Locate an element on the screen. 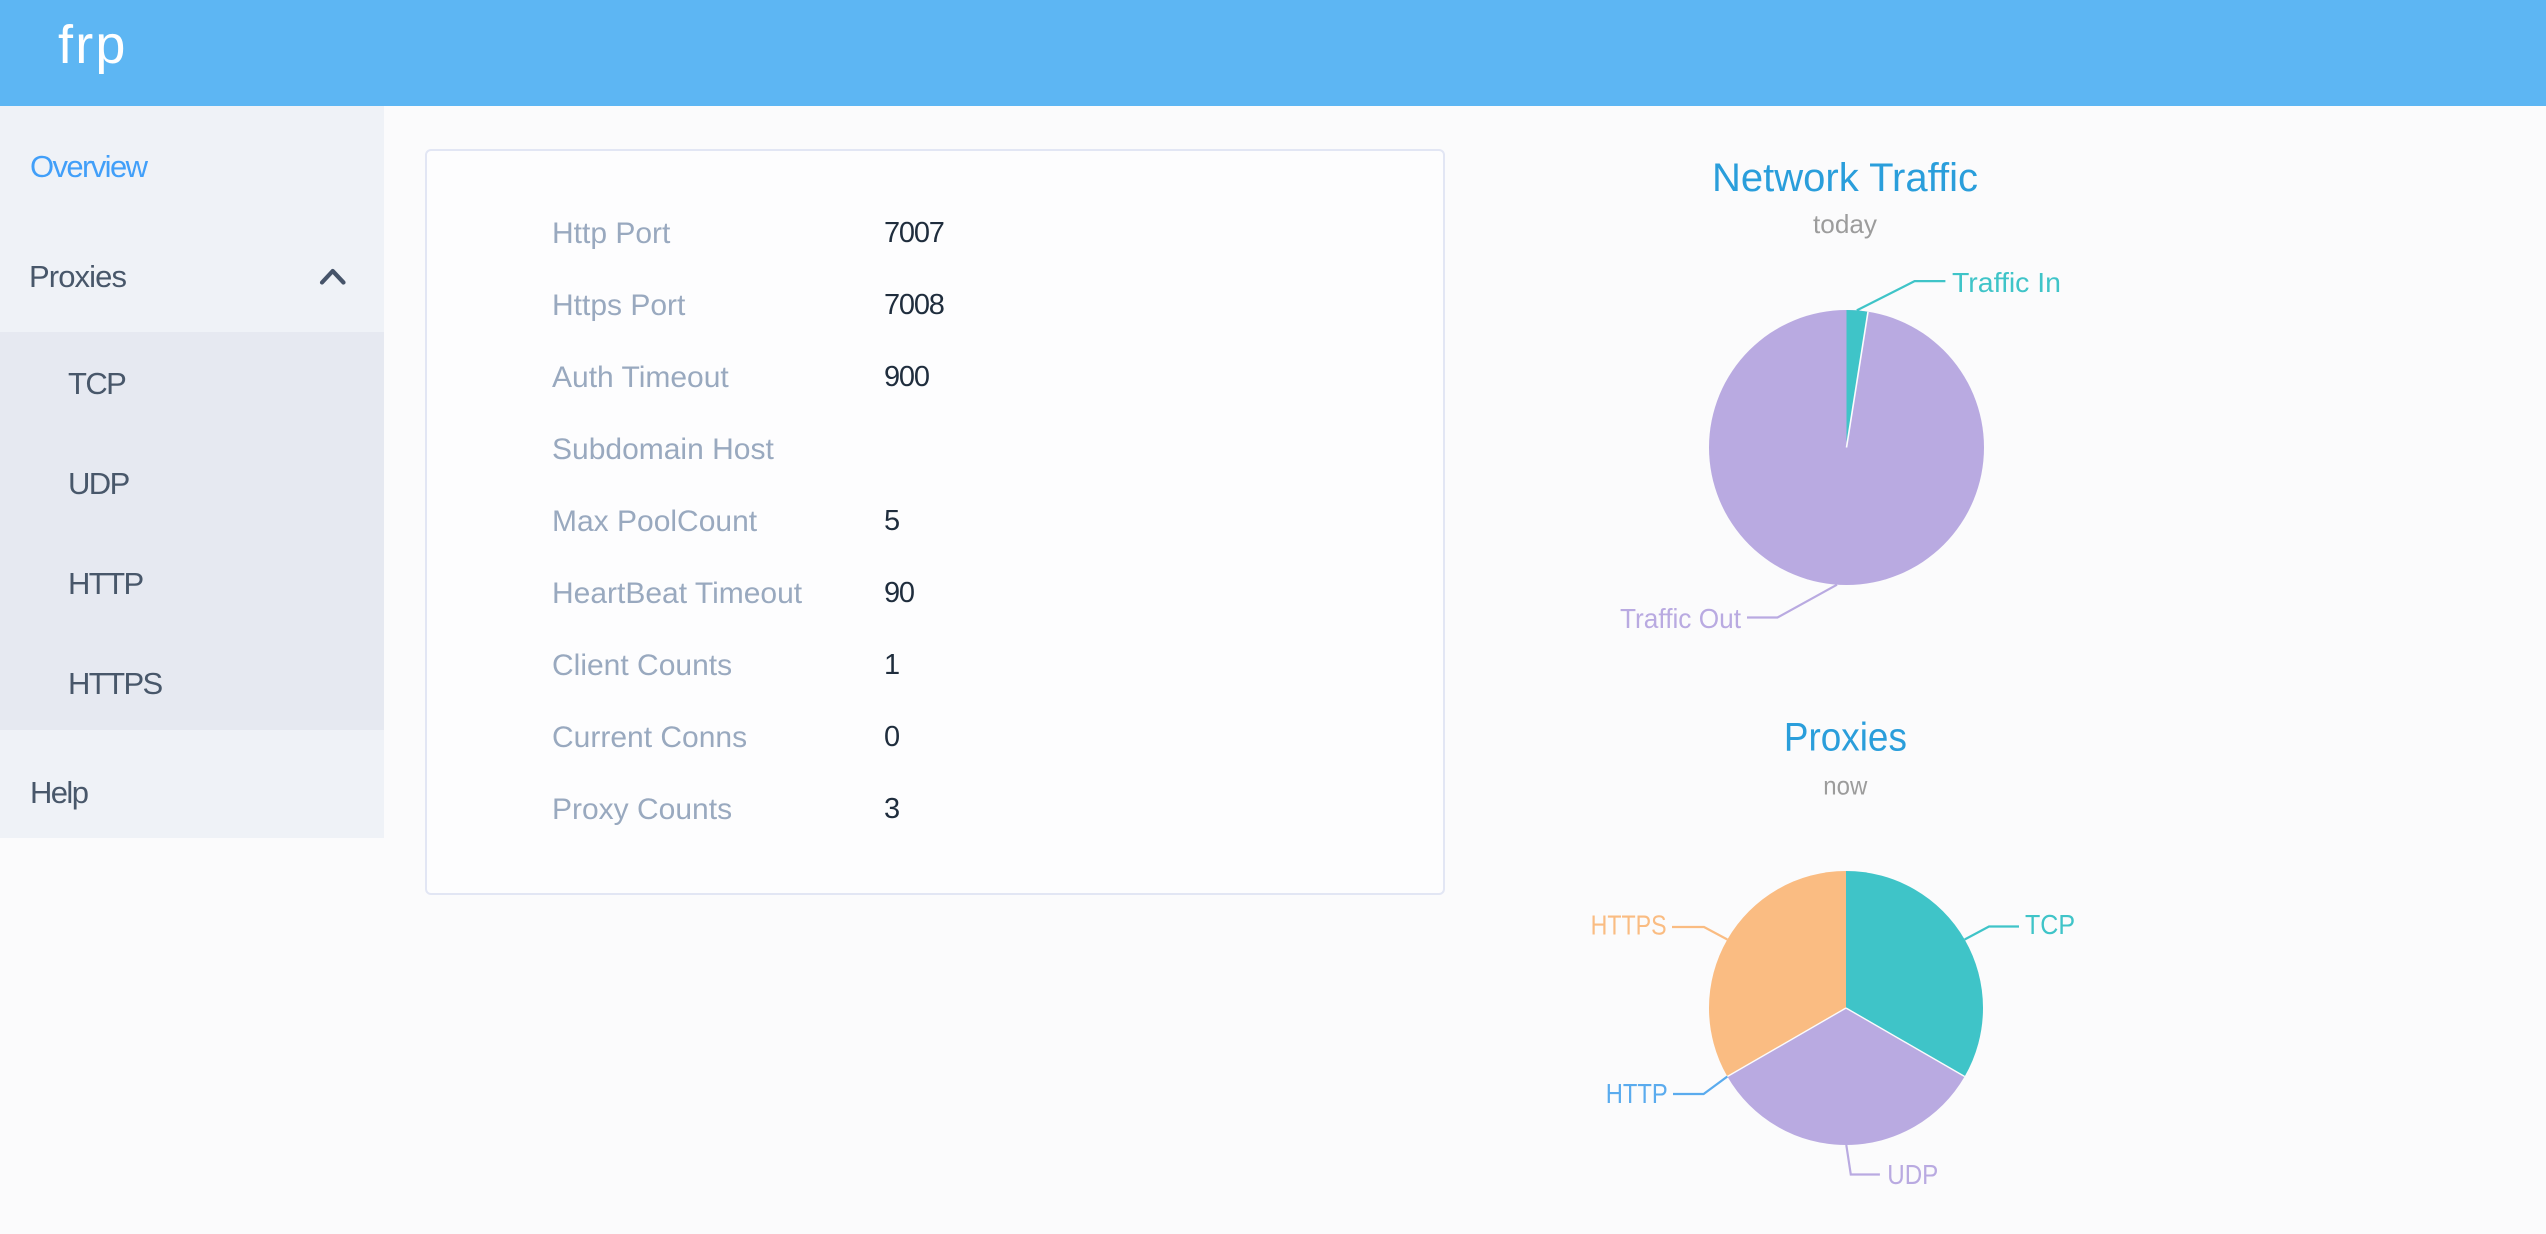 Image resolution: width=2546 pixels, height=1234 pixels. svg-text: HTTP is located at coordinates (1637, 1093).